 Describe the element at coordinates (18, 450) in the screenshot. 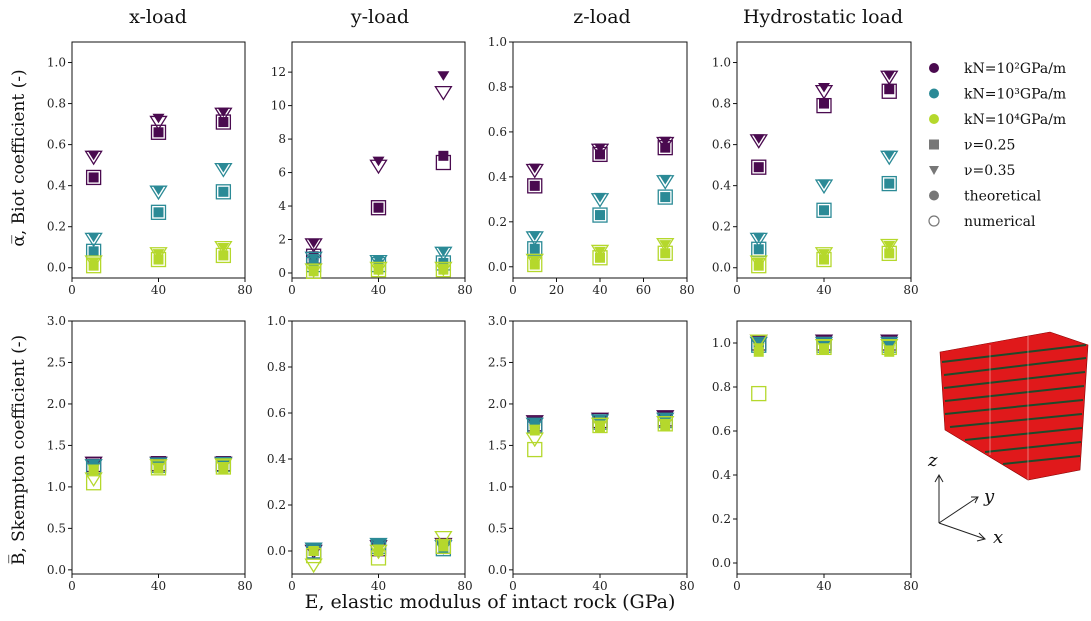

I see `ylabel-skempton: B̅, Skempton coefficient (-)` at that location.